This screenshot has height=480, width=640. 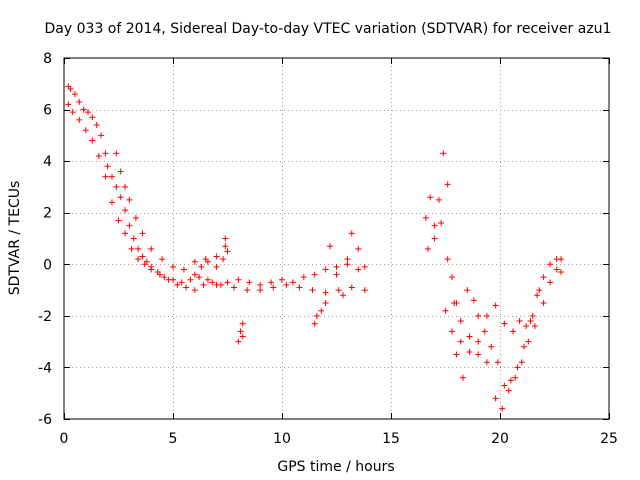 What do you see at coordinates (45, 368) in the screenshot?
I see `y-tick-label: -4` at bounding box center [45, 368].